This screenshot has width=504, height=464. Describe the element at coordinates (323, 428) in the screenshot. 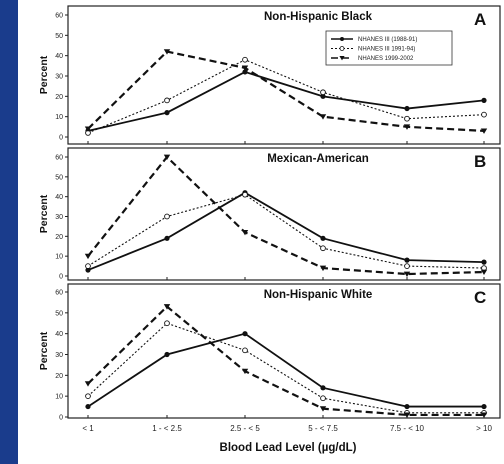

I see `x-tick-label: 5 - < 7.5` at that location.